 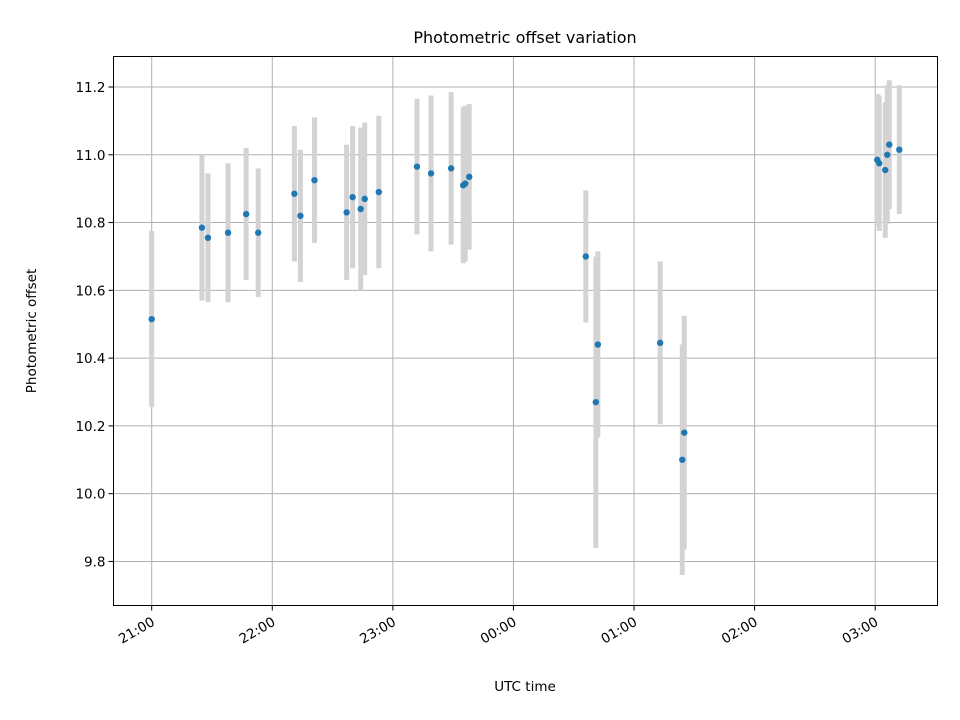 I want to click on y-tick-label: 10.0, so click(x=90, y=495).